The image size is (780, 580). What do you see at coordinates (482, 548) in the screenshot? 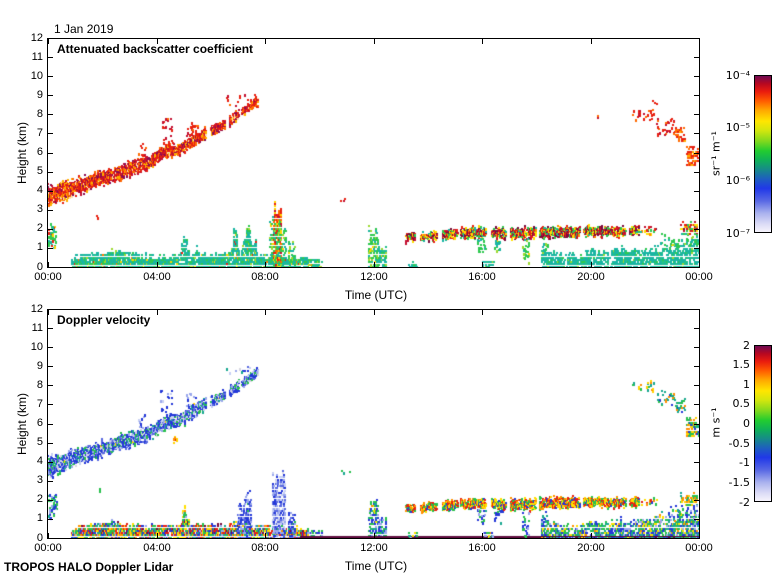
I see `x-tick-label: 16:00` at bounding box center [482, 548].